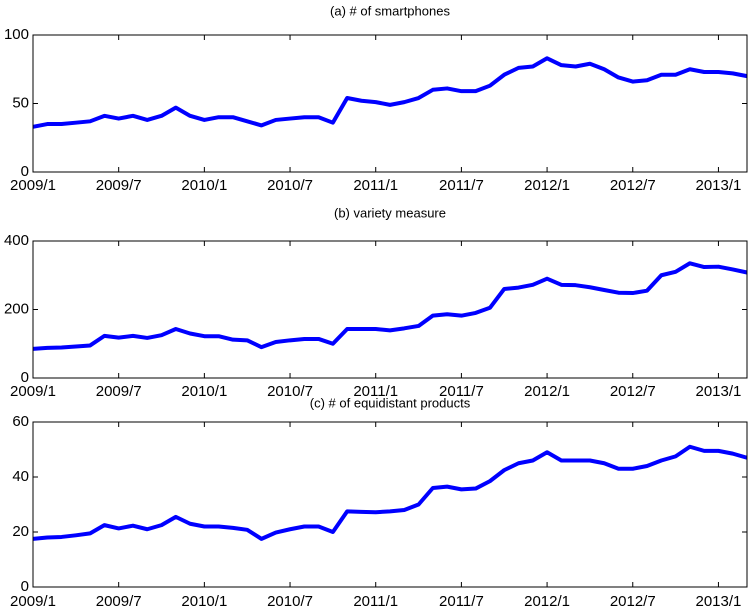 The width and height of the screenshot is (748, 615). What do you see at coordinates (16, 34) in the screenshot?
I see `y-tick-label: 100` at bounding box center [16, 34].